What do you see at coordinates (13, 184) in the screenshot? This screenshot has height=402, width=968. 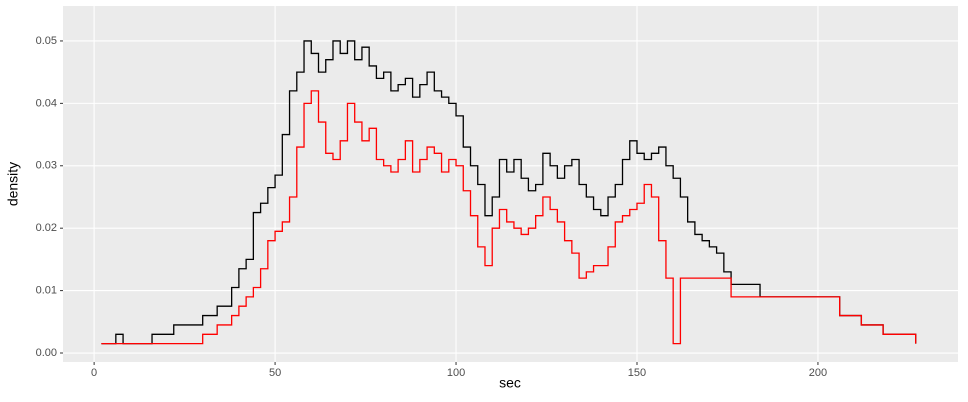 I see `y-axis-title: density` at bounding box center [13, 184].